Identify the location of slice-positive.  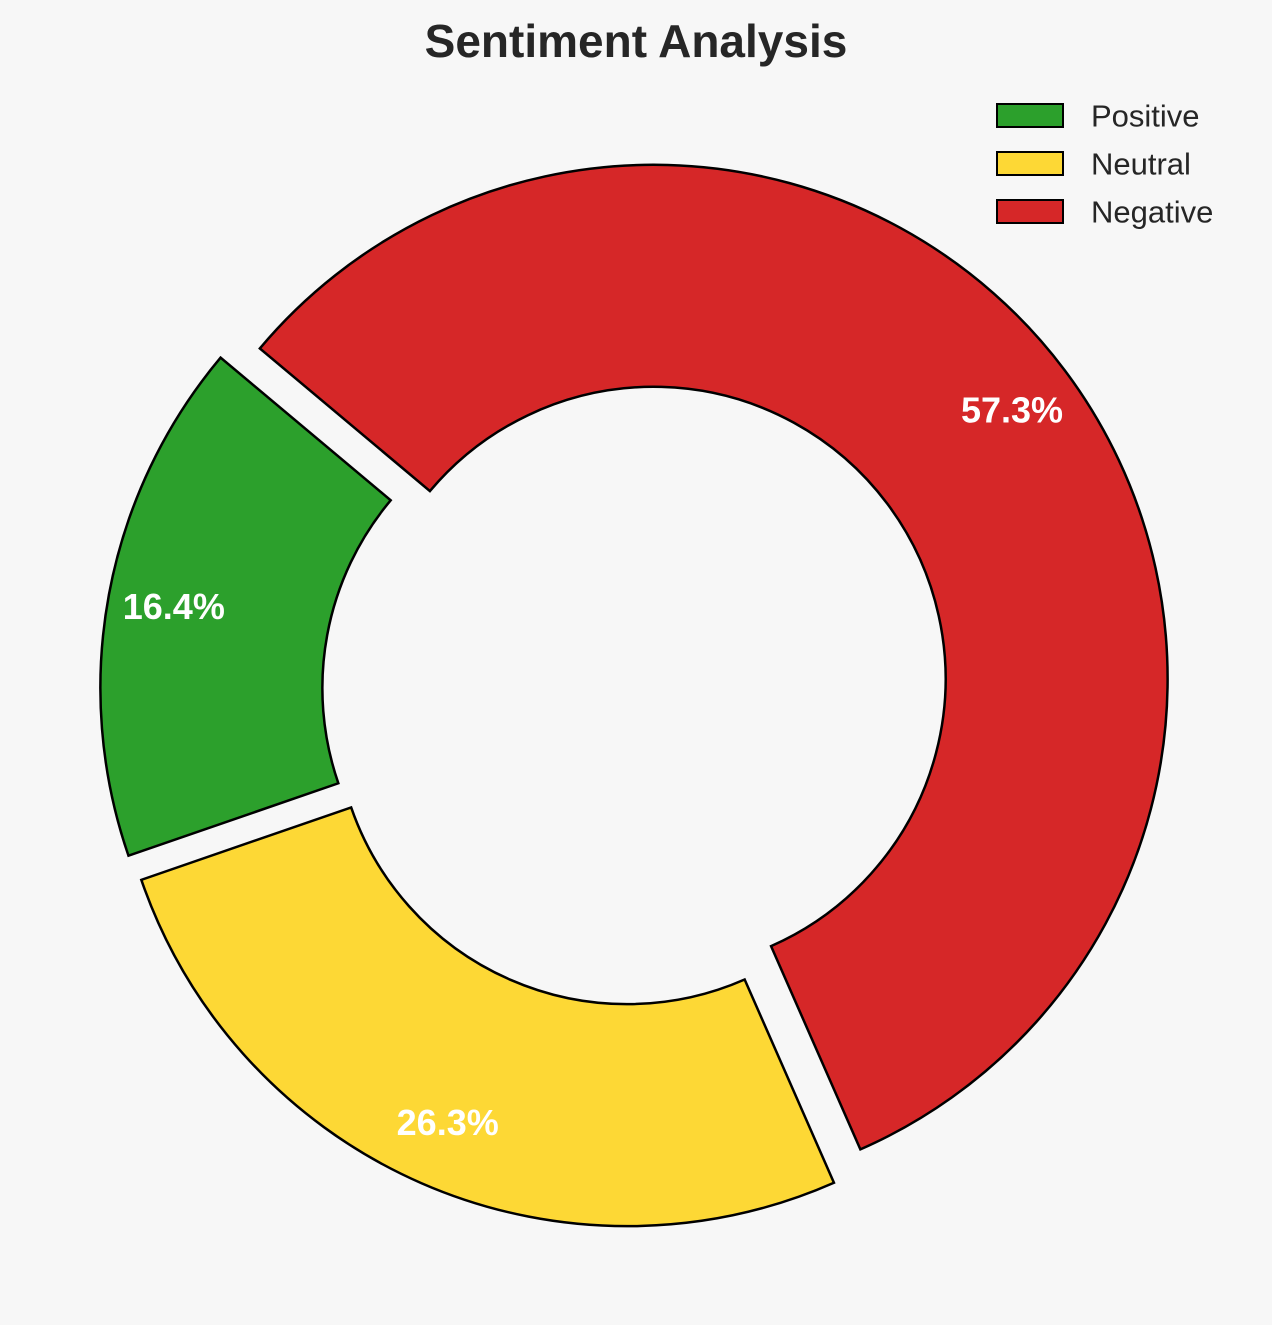
(246, 606).